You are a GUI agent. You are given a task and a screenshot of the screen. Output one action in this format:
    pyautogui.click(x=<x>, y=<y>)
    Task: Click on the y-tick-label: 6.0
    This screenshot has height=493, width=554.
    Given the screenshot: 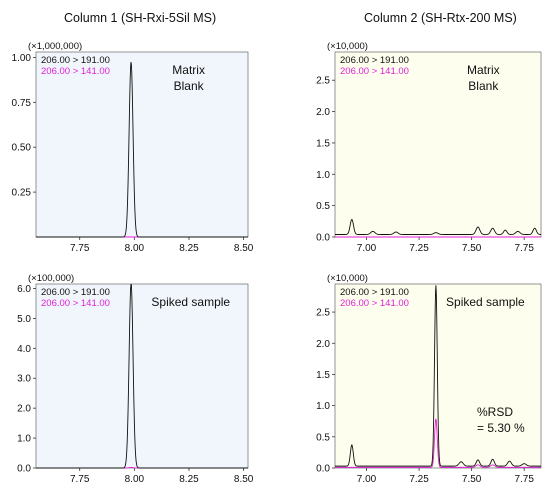 What is the action you would take?
    pyautogui.click(x=24, y=289)
    